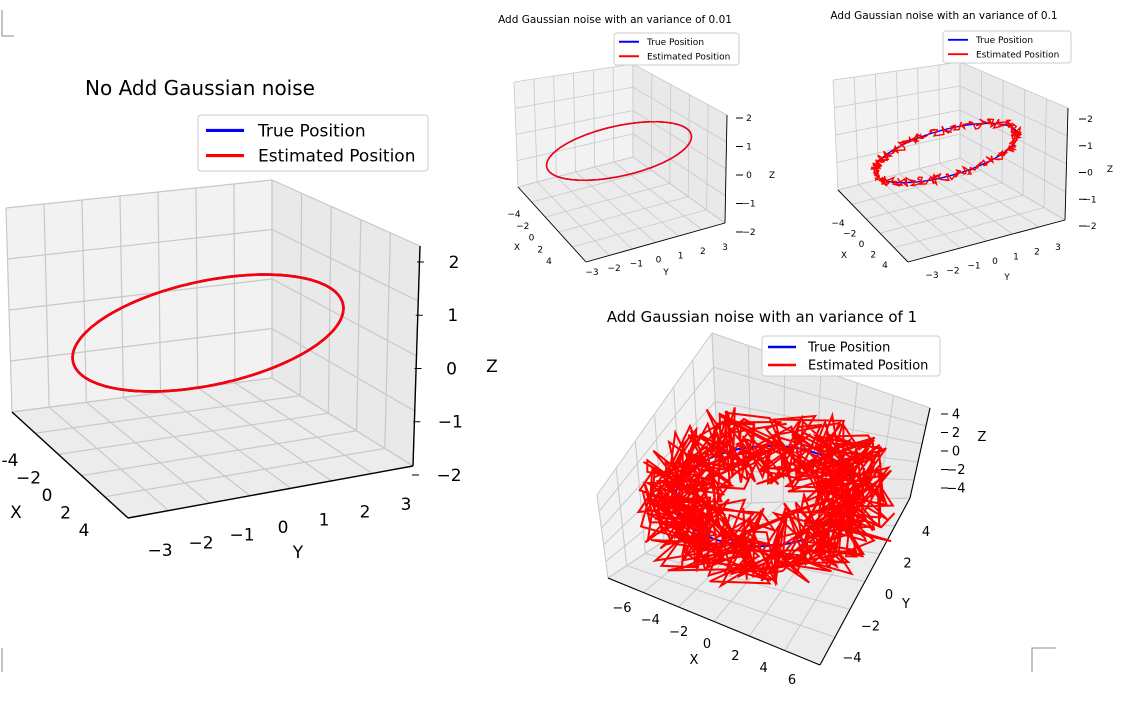 The height and width of the screenshot is (702, 1124). What do you see at coordinates (956, 415) in the screenshot?
I see `z-tick-label: 4` at bounding box center [956, 415].